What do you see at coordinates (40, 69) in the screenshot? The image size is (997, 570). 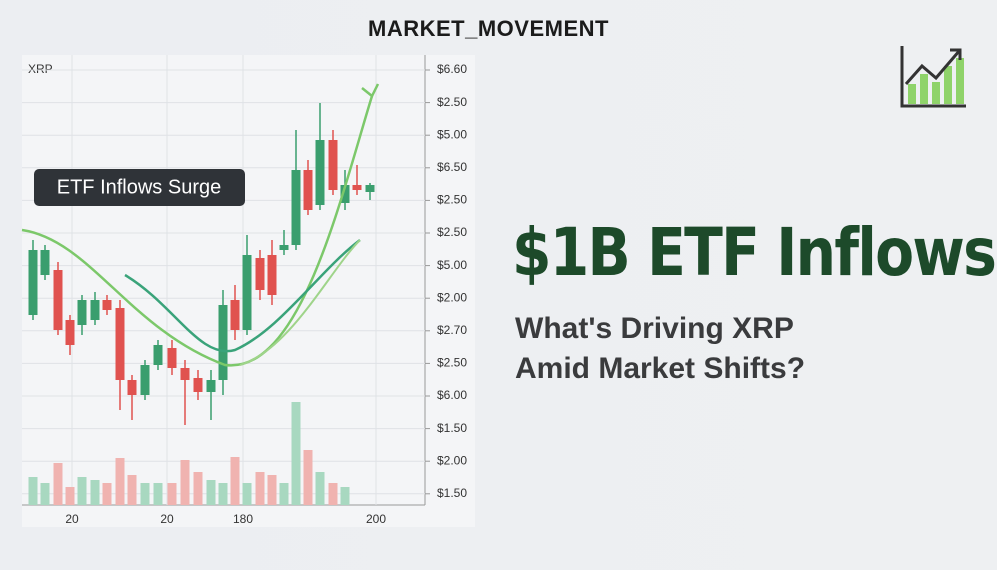 I see `symbol-label: XRP` at bounding box center [40, 69].